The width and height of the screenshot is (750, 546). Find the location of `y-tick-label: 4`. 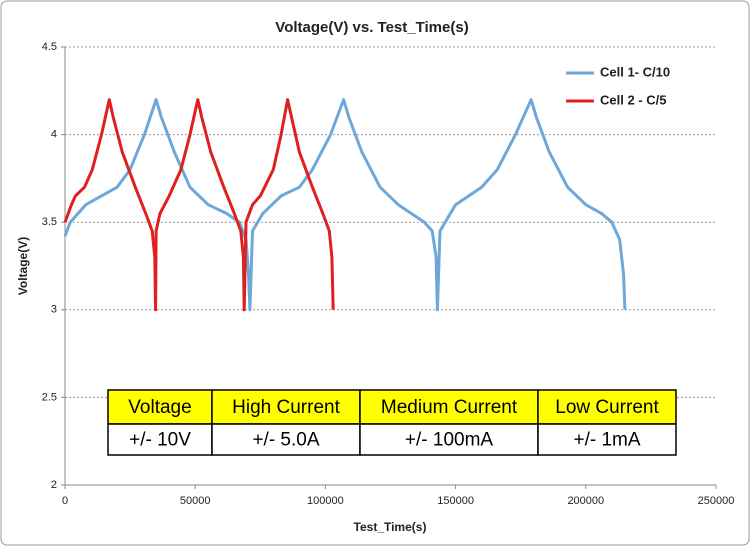

y-tick-label: 4 is located at coordinates (54, 135).